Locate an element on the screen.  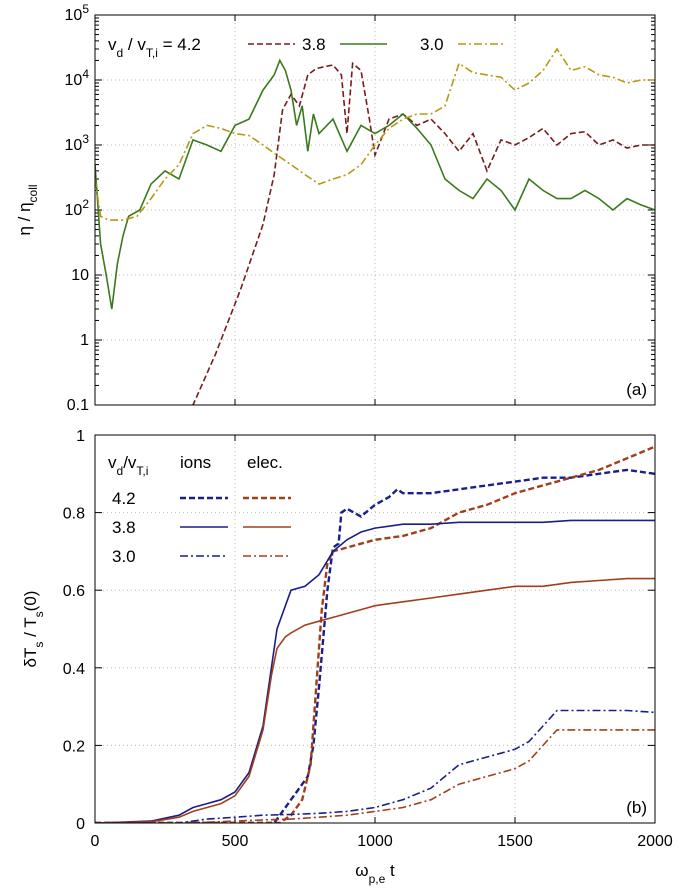
legend-label-a-1: 3.8 is located at coordinates (314, 44).